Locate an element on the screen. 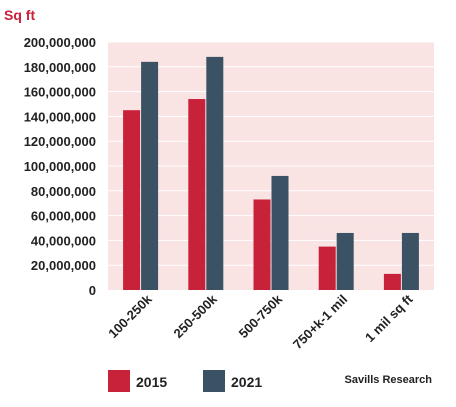 This screenshot has width=456, height=407. bar-2015-100-250k is located at coordinates (132, 200).